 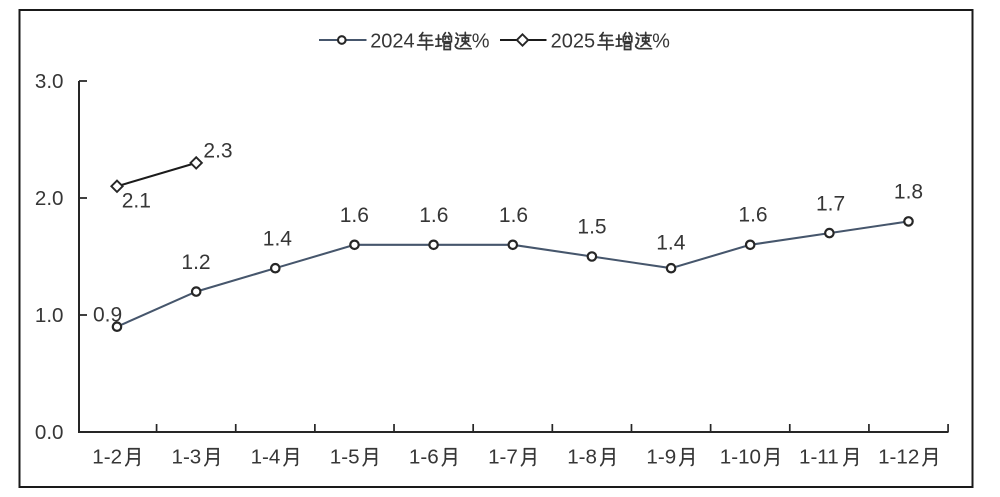 I want to click on svg-text: 1.8, so click(x=908, y=192).